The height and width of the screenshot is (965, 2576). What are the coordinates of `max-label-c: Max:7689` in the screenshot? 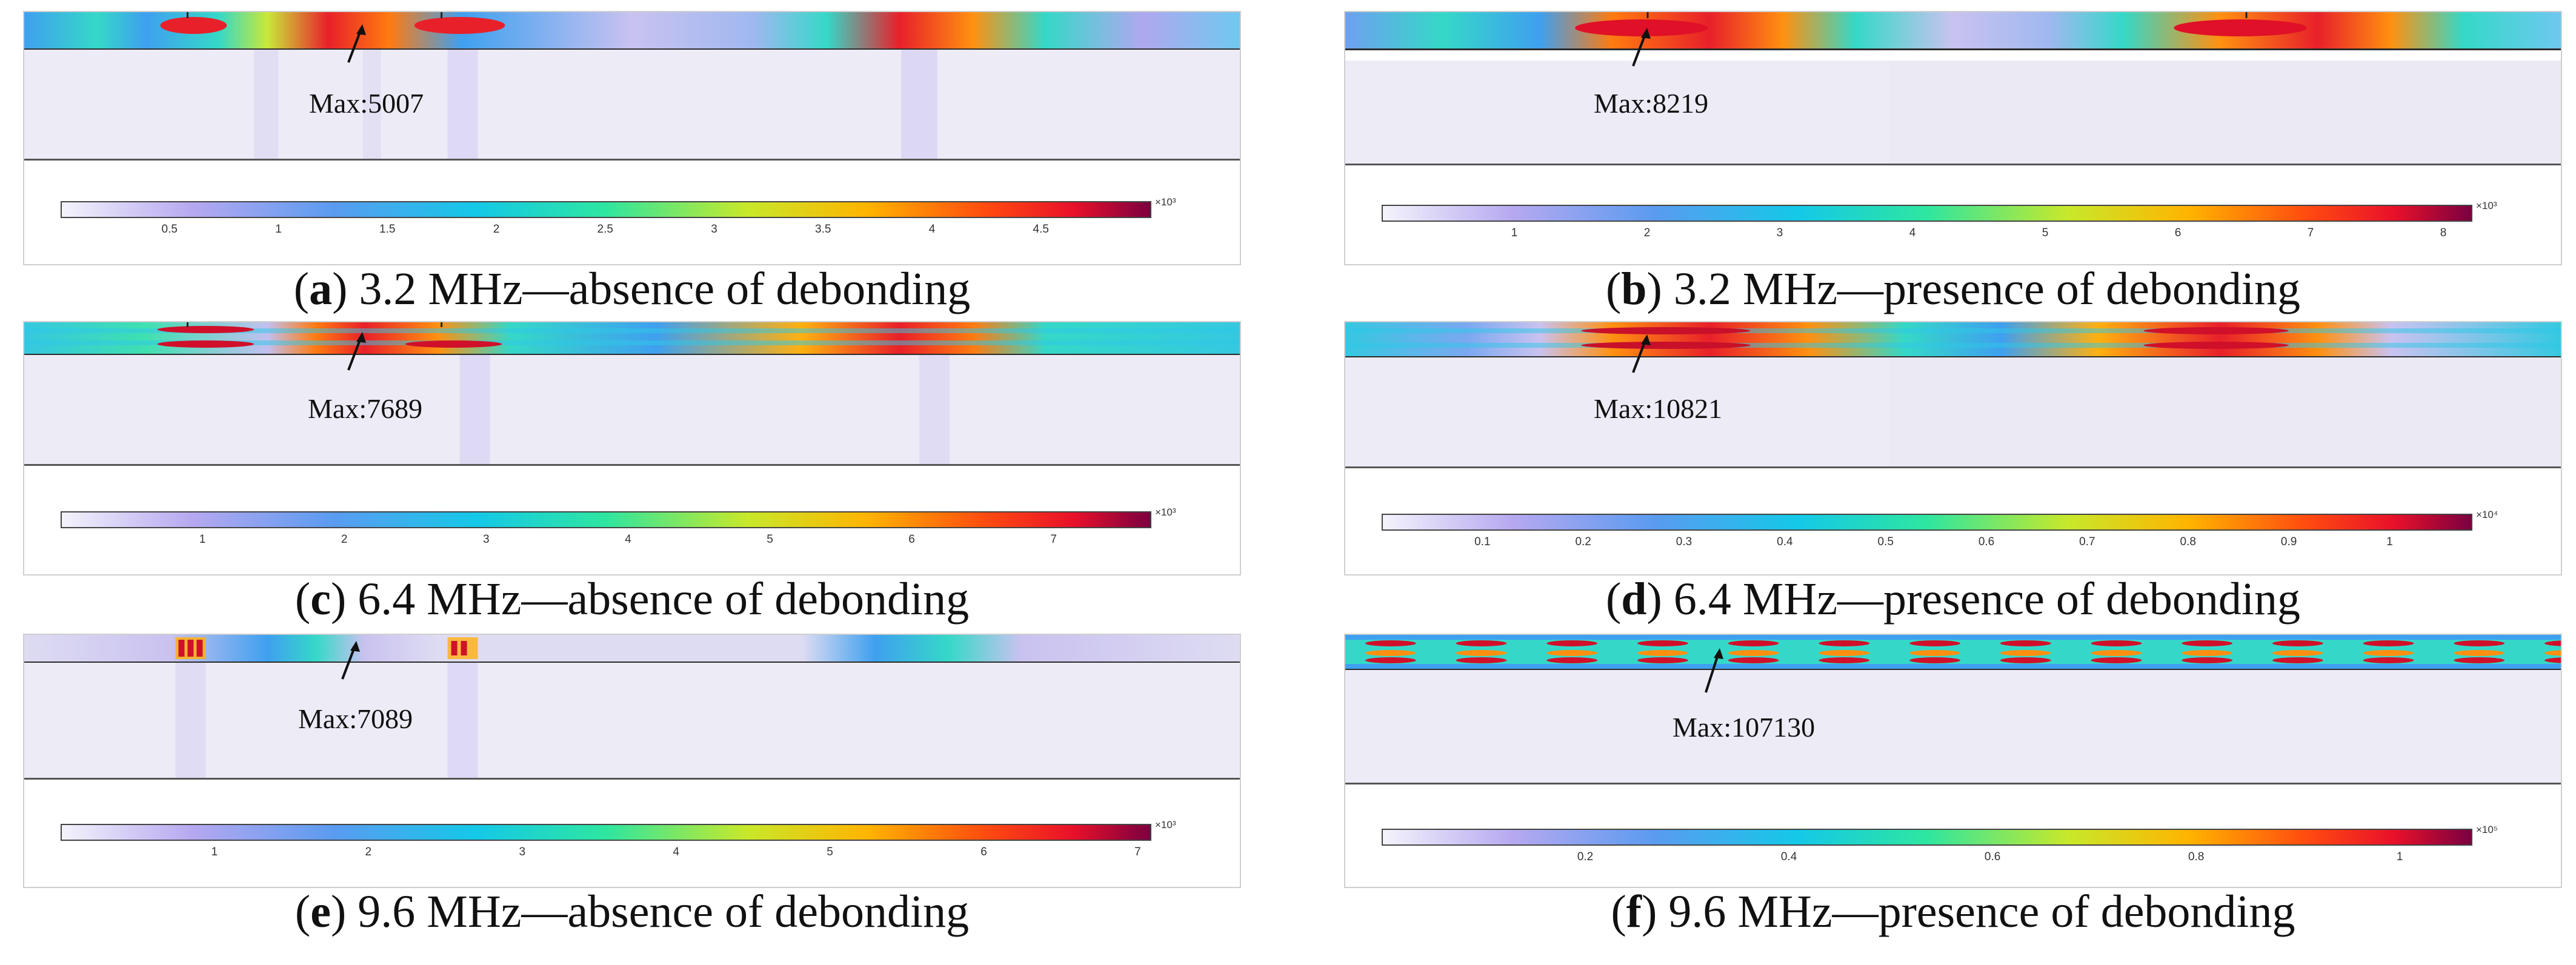 It's located at (365, 408).